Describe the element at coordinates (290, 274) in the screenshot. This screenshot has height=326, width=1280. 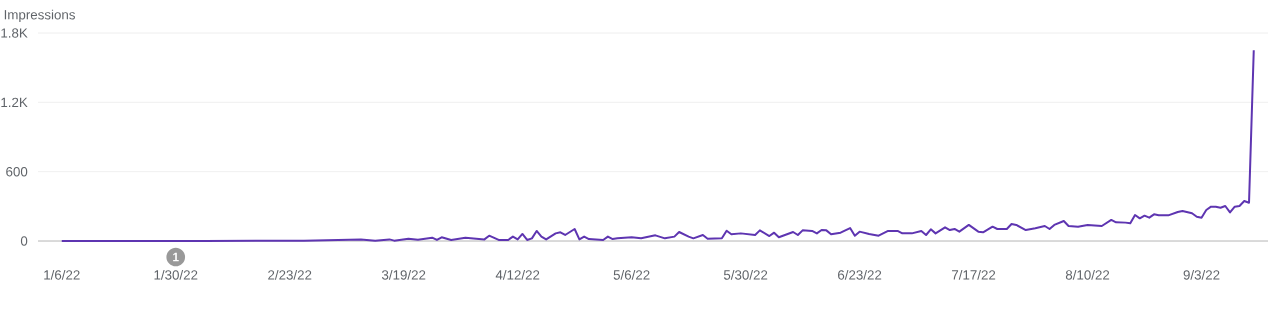
I see `x-tick-label: 2/23/22` at that location.